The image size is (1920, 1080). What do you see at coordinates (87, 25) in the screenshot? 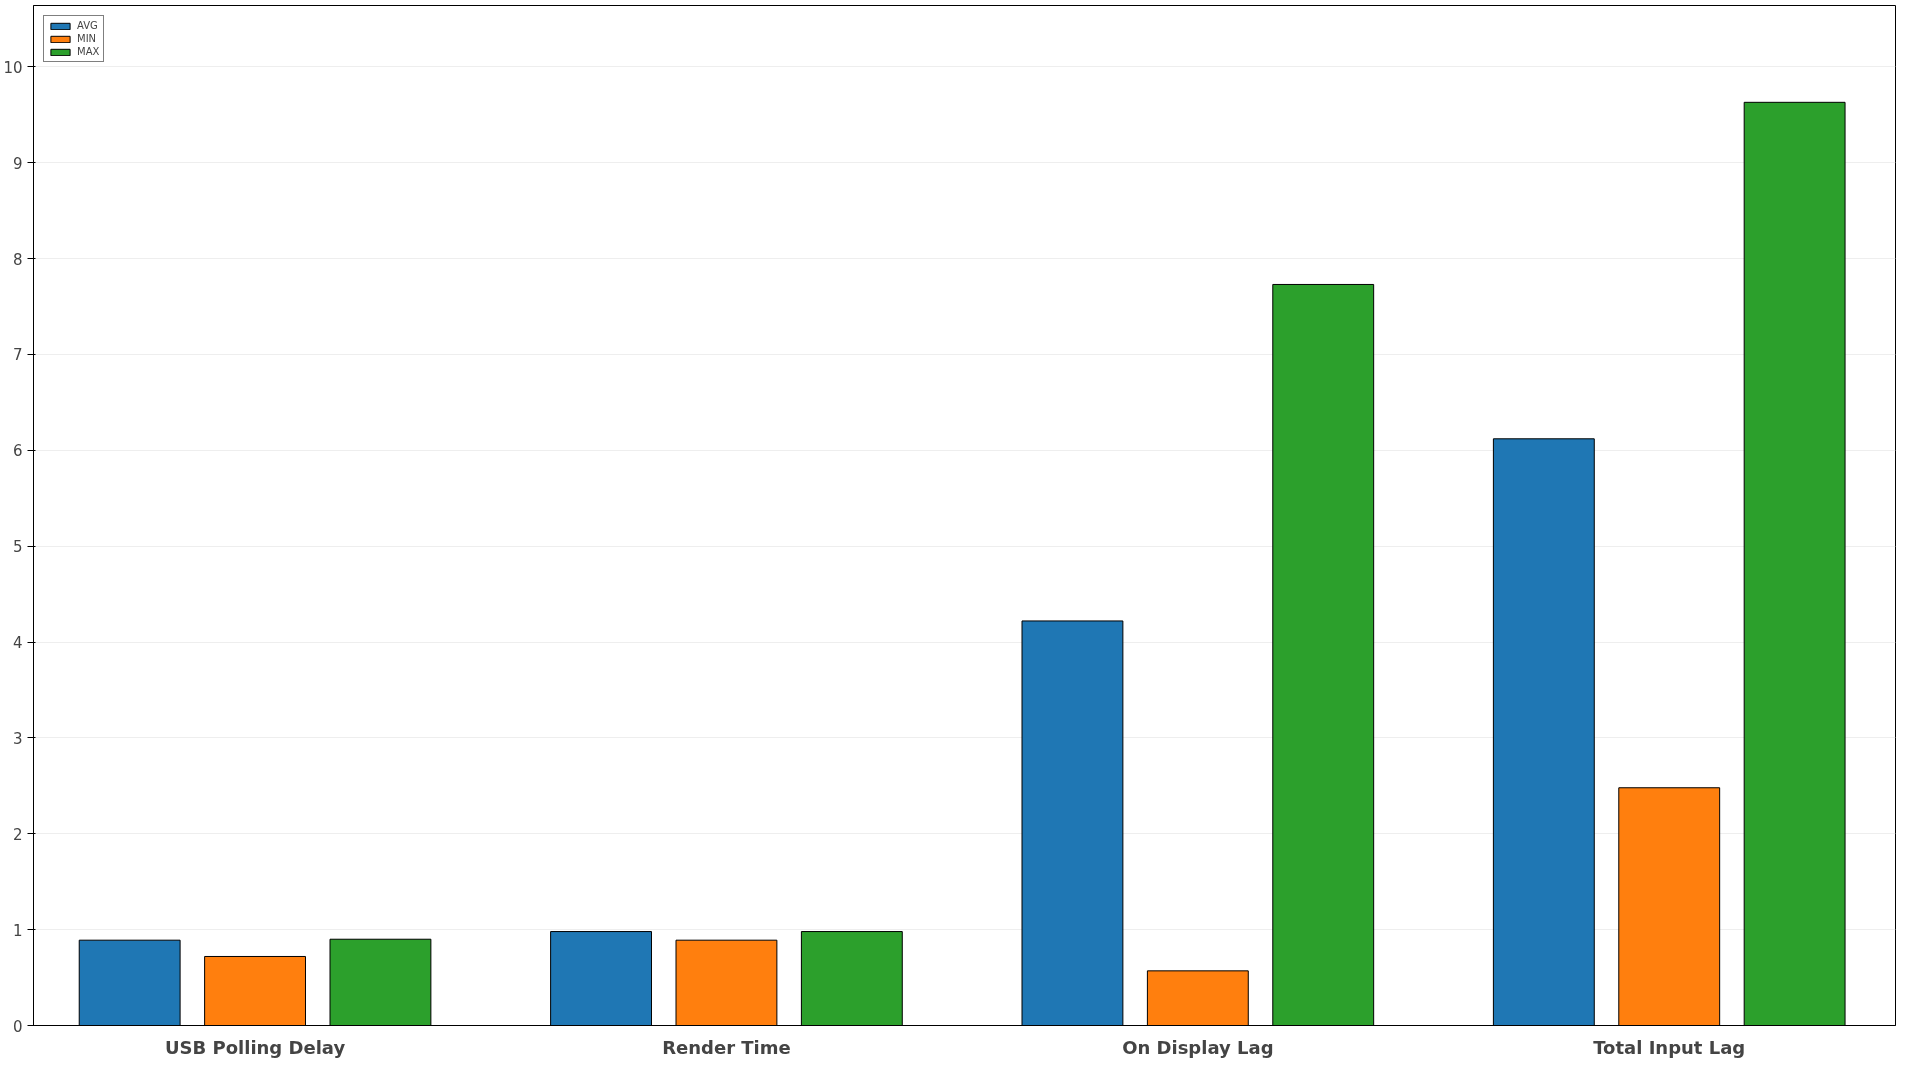
I see `legend-label: AVG` at bounding box center [87, 25].